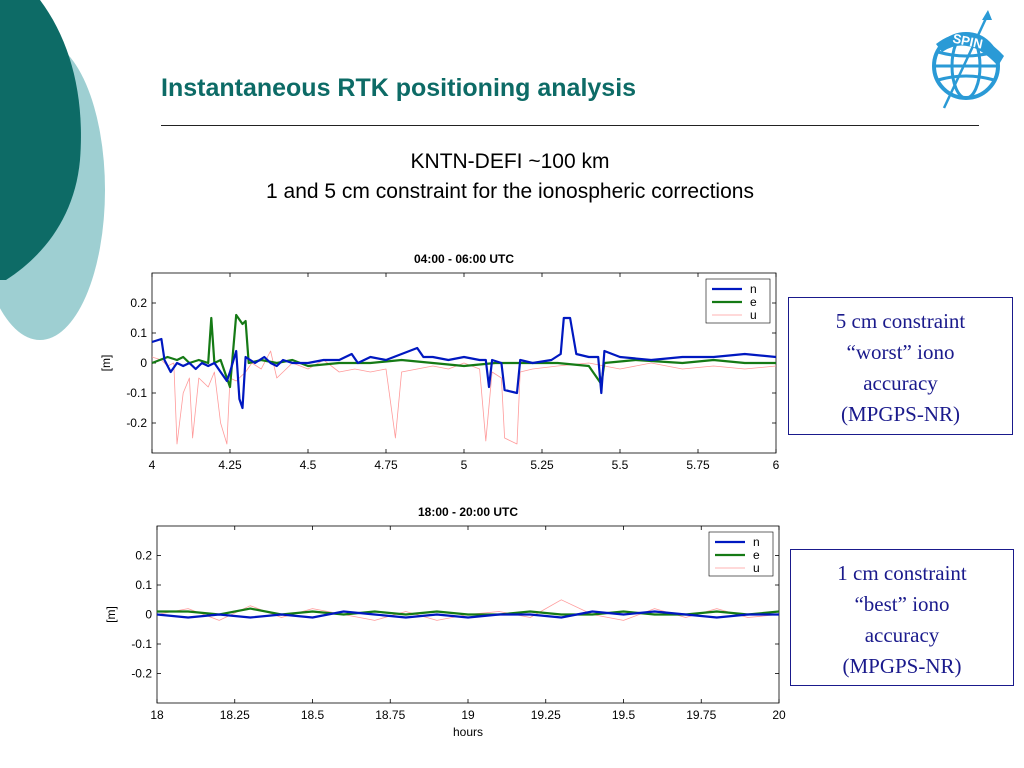  What do you see at coordinates (230, 465) in the screenshot?
I see `x-tick-label: 4.25` at bounding box center [230, 465].